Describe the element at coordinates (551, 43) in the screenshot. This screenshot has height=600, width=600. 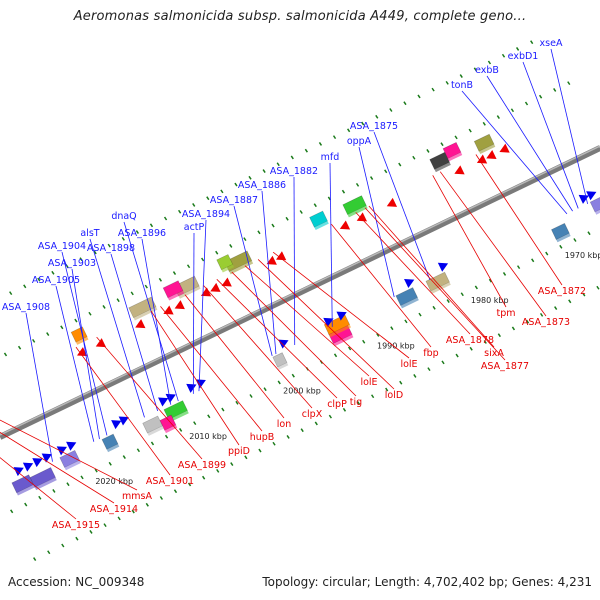
I see `forward-gene-label: xseA` at that location.